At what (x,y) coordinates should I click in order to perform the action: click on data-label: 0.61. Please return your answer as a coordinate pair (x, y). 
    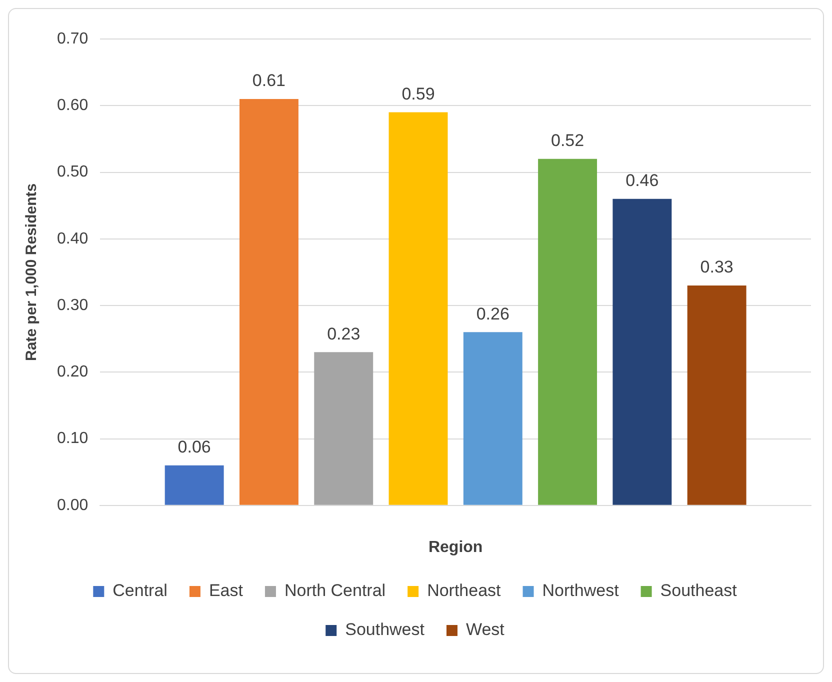
    Looking at the image, I should click on (269, 80).